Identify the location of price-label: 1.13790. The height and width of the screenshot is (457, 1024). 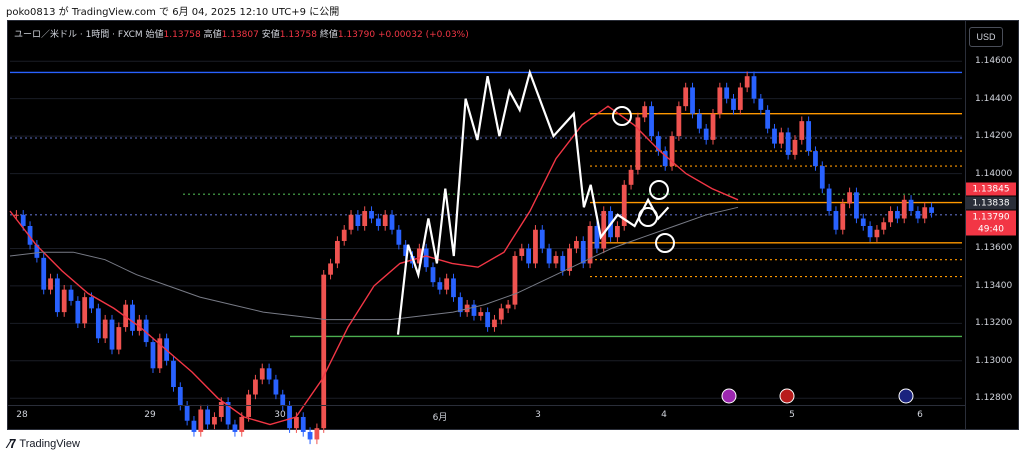
(991, 217).